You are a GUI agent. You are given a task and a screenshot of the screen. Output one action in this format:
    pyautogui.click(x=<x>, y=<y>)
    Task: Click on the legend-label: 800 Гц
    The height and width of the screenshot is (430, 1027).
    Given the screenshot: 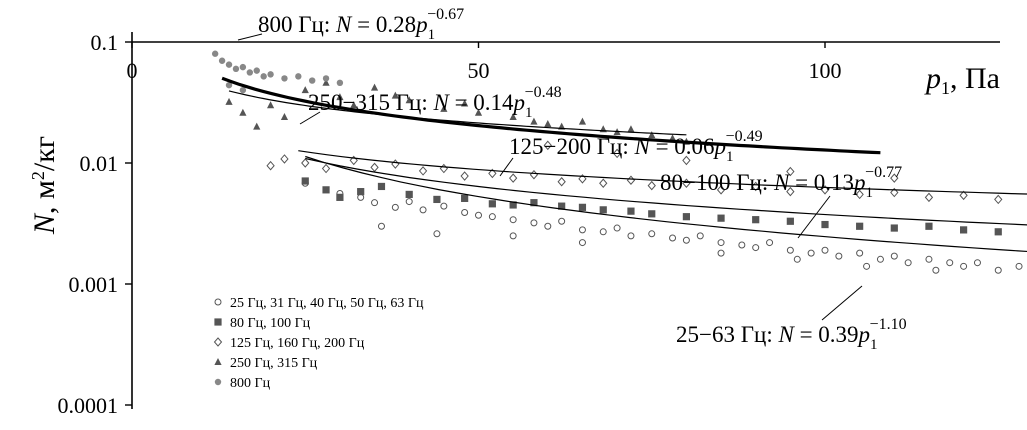 What is the action you would take?
    pyautogui.click(x=250, y=383)
    